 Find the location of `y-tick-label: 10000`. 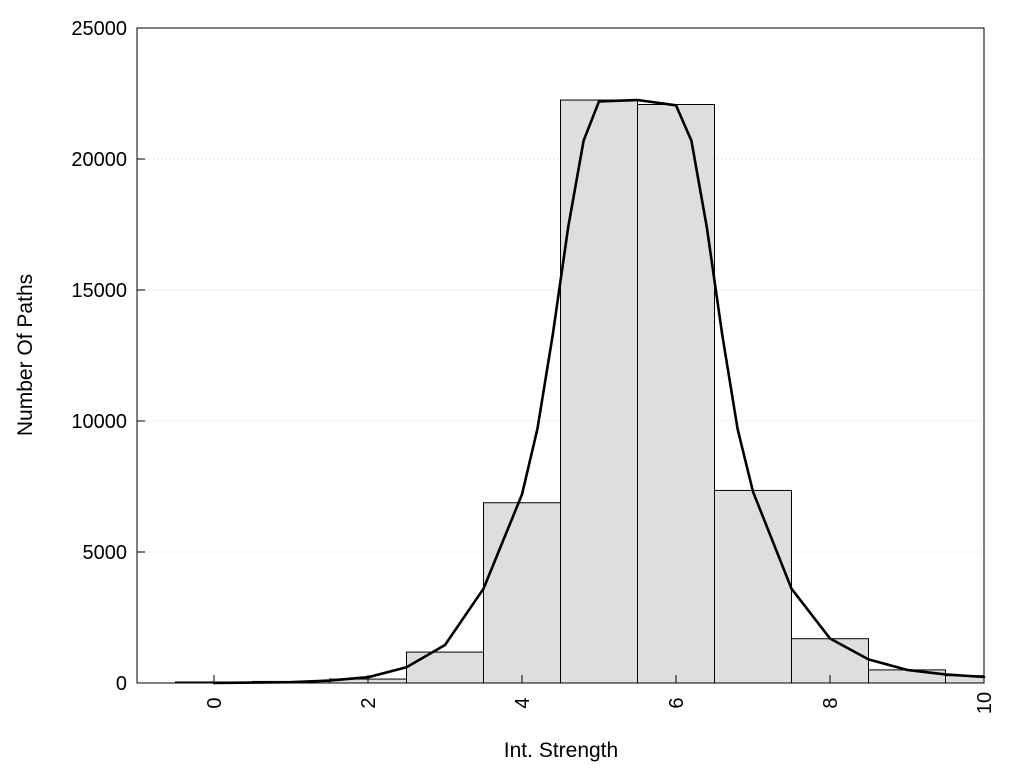

y-tick-label: 10000 is located at coordinates (99, 422).